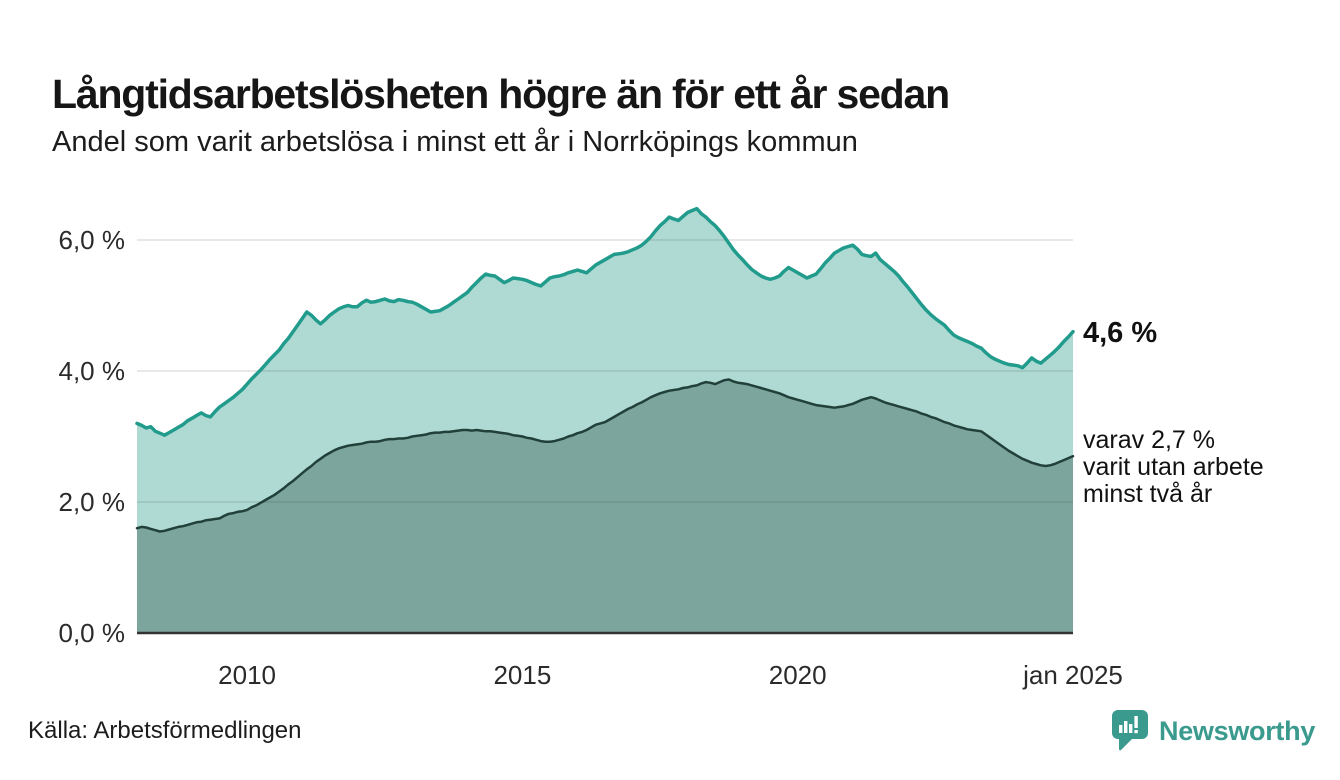  Describe the element at coordinates (522, 675) in the screenshot. I see `x-tick-label: 2015` at that location.